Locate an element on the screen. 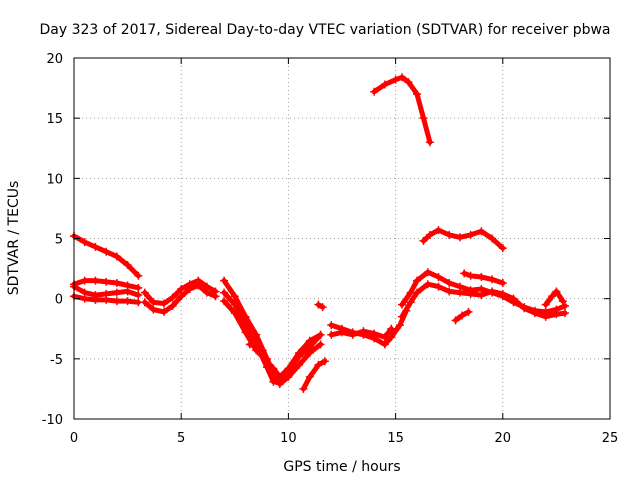 This screenshot has width=640, height=480. x-tick-label: 5 is located at coordinates (181, 438).